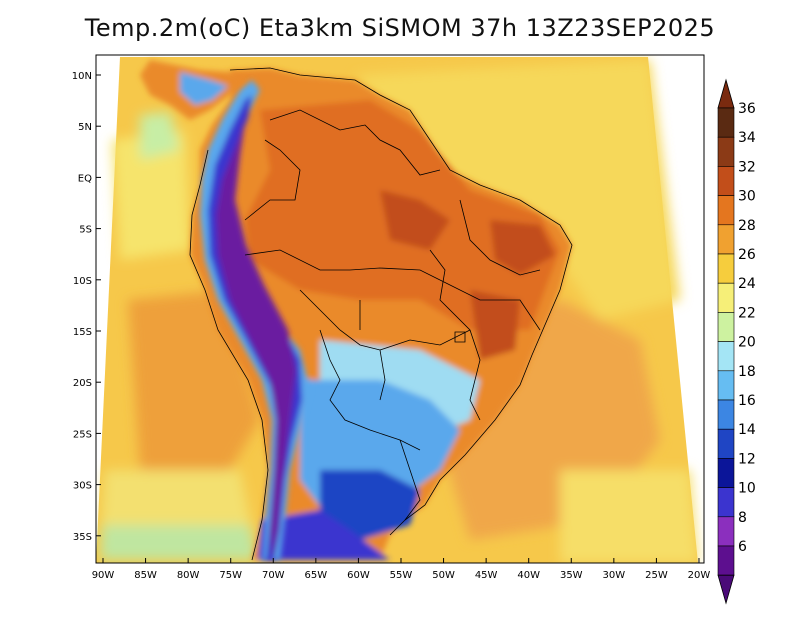  What do you see at coordinates (324, 535) in the screenshot?
I see `patagonia-cold` at bounding box center [324, 535].